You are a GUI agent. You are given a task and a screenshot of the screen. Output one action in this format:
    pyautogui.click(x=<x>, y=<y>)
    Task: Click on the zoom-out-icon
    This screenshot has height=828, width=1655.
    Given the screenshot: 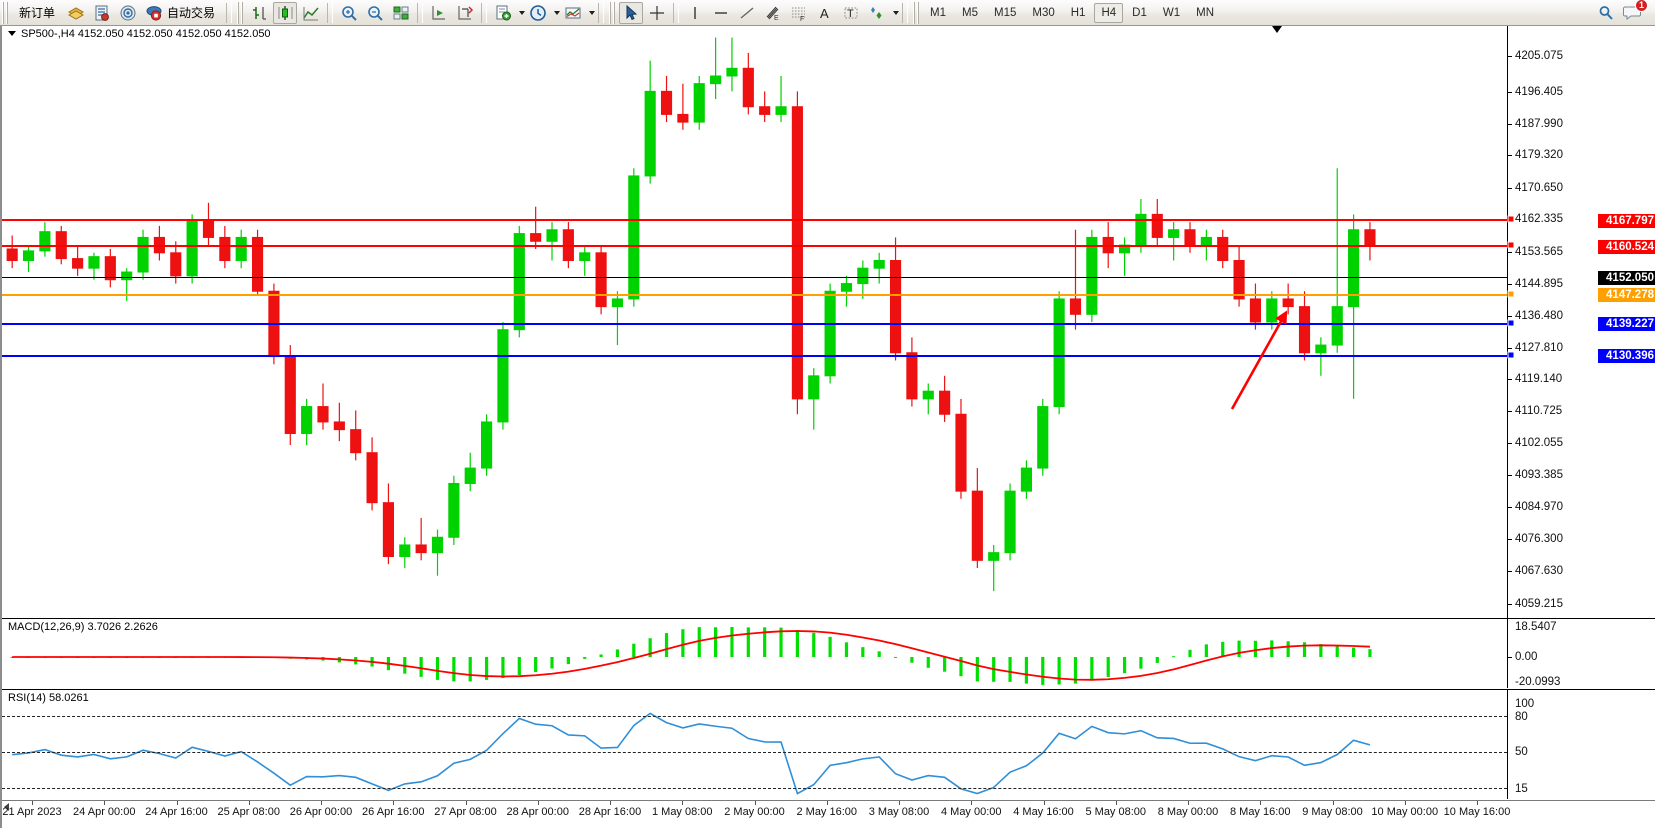 What is the action you would take?
    pyautogui.click(x=375, y=13)
    